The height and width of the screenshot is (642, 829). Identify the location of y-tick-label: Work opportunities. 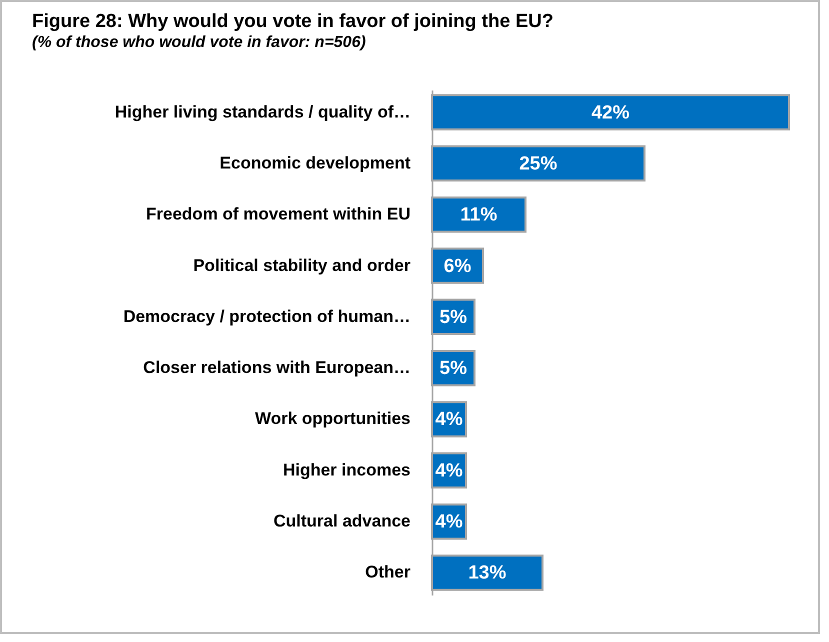
(332, 418).